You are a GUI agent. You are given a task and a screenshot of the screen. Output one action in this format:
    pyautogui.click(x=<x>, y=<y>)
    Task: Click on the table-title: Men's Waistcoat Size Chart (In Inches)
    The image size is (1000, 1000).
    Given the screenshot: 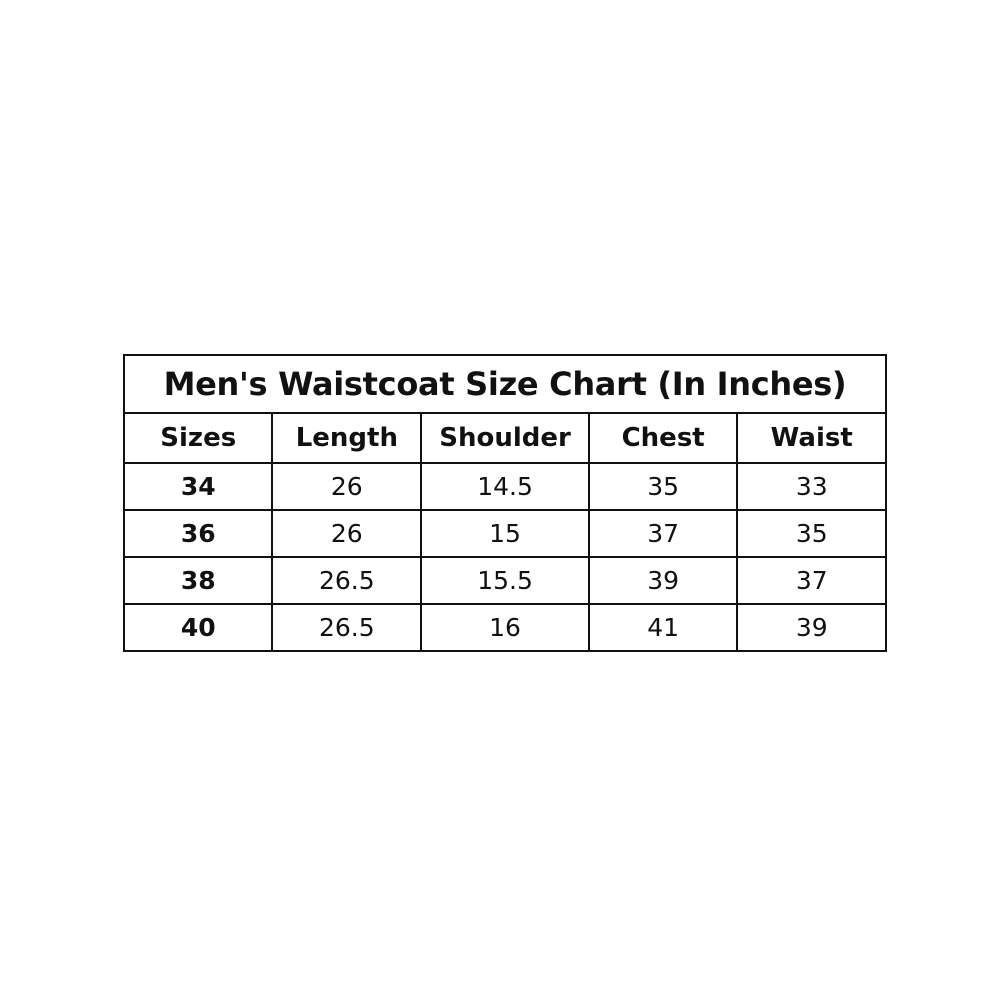 What is the action you would take?
    pyautogui.click(x=505, y=384)
    